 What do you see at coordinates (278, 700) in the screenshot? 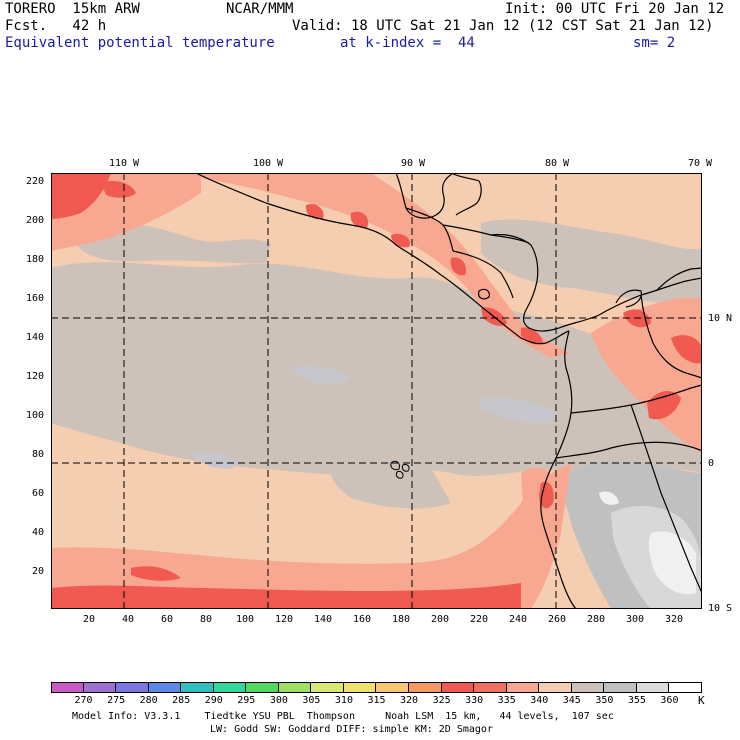
I see `colorbar-level-label: 300` at bounding box center [278, 700].